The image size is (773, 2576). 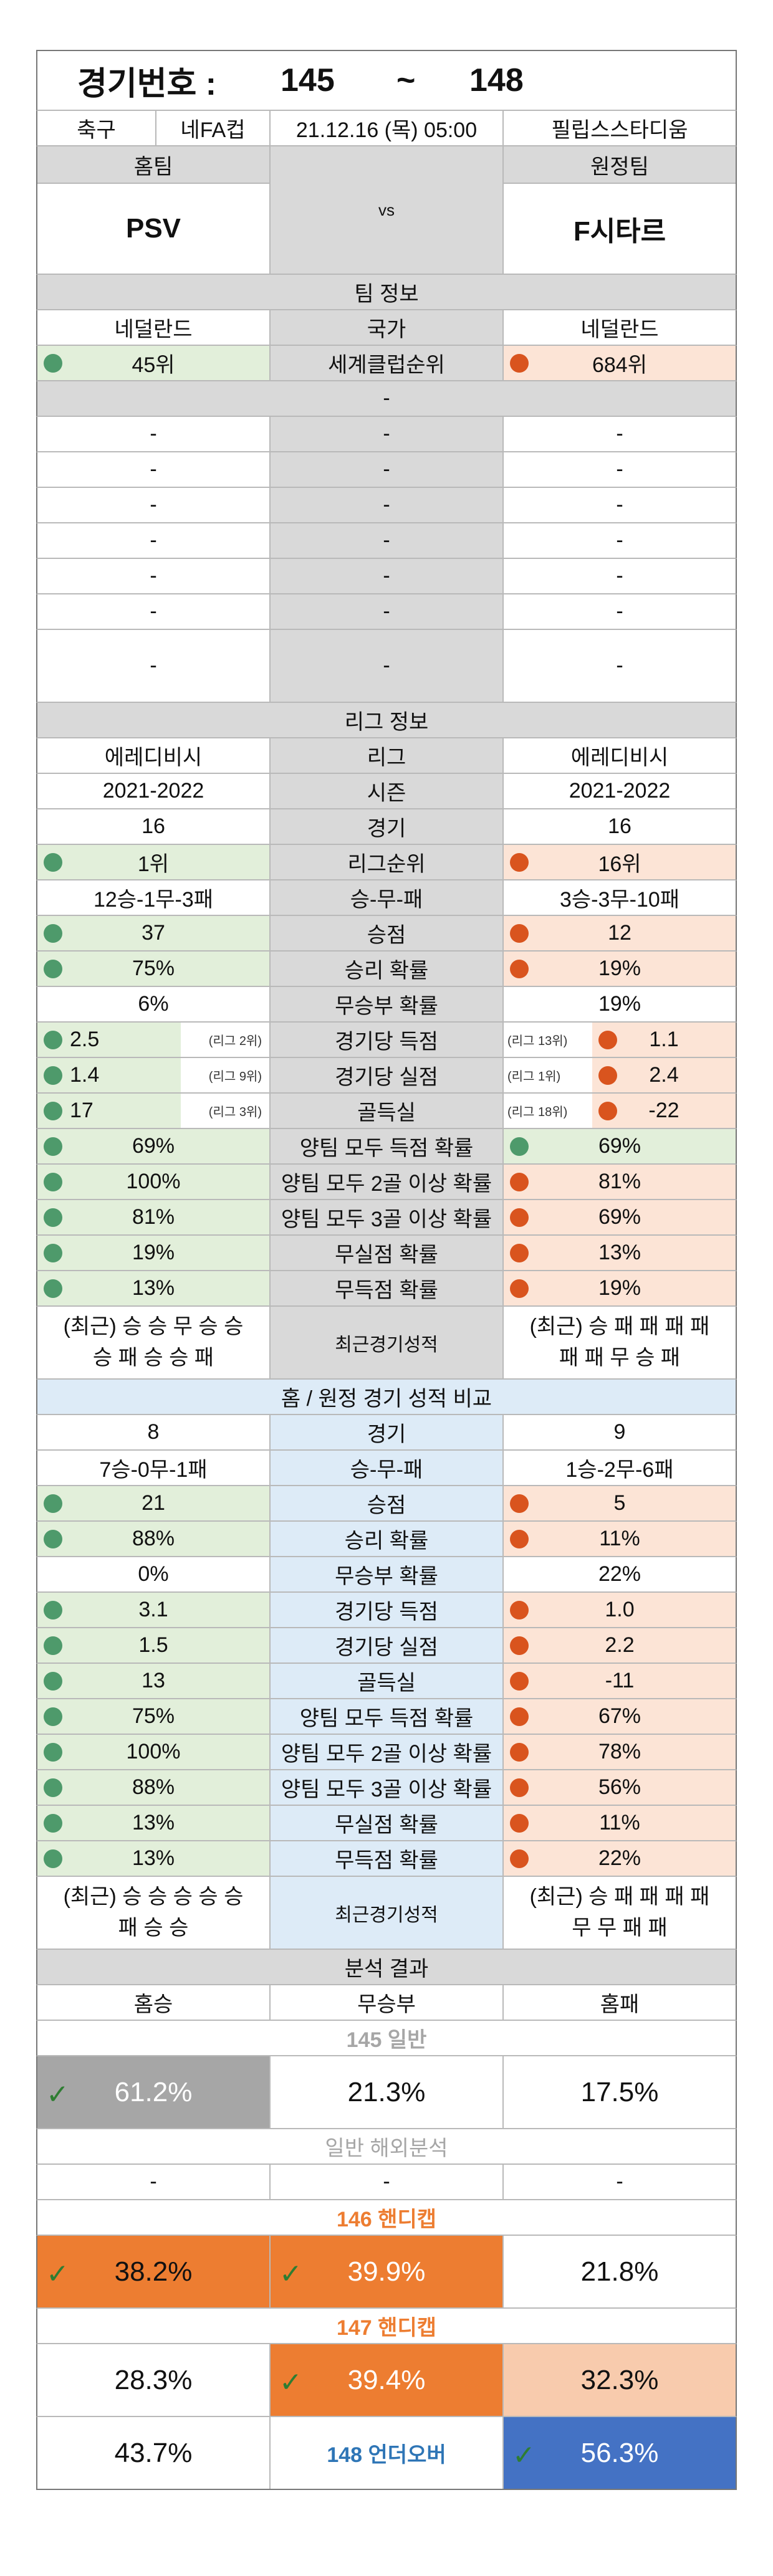 What do you see at coordinates (620, 933) in the screenshot?
I see `away-stat: 12` at bounding box center [620, 933].